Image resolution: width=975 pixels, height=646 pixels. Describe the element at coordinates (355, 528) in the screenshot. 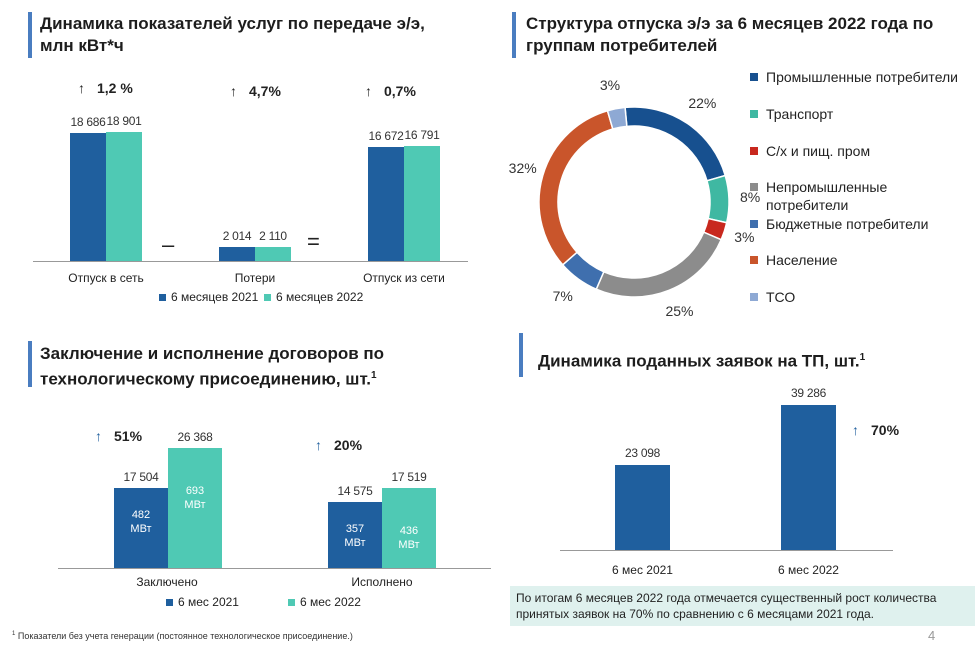

I see `mw-value: 357` at that location.